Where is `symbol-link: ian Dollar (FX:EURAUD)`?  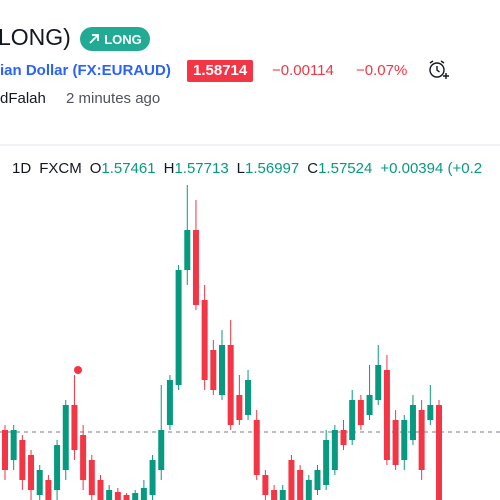 symbol-link: ian Dollar (FX:EURAUD) is located at coordinates (85, 70).